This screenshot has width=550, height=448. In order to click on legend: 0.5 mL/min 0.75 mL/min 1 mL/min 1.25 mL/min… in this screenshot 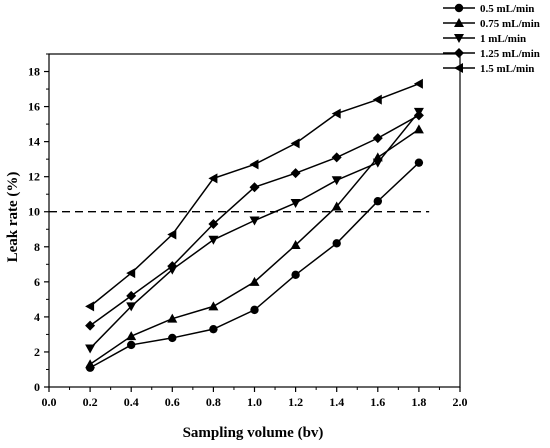, I will do `click(491, 39)`.